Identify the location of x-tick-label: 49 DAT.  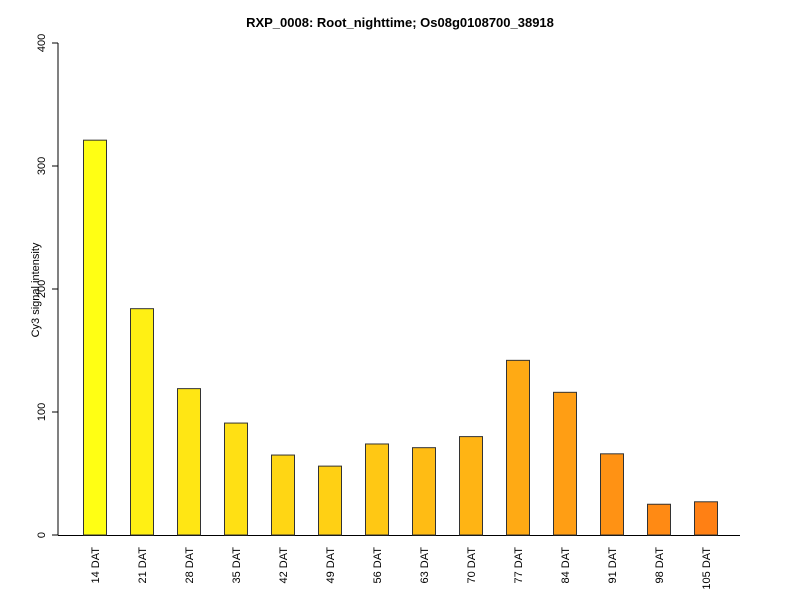
(331, 565).